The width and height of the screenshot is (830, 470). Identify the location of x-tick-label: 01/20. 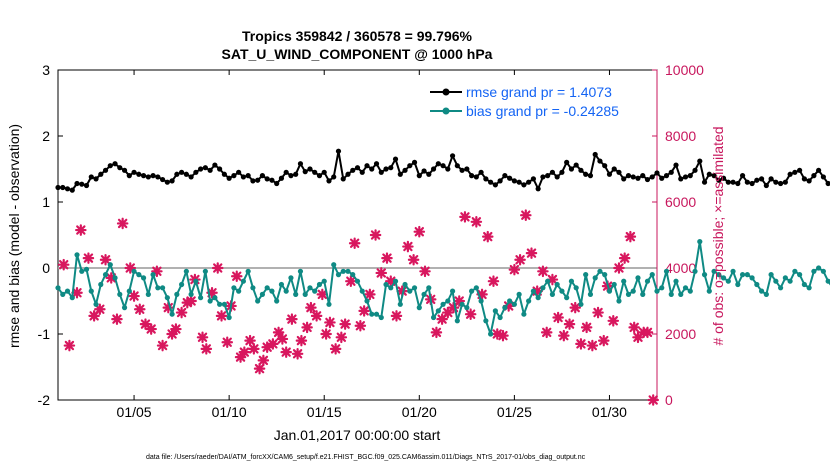
(419, 412).